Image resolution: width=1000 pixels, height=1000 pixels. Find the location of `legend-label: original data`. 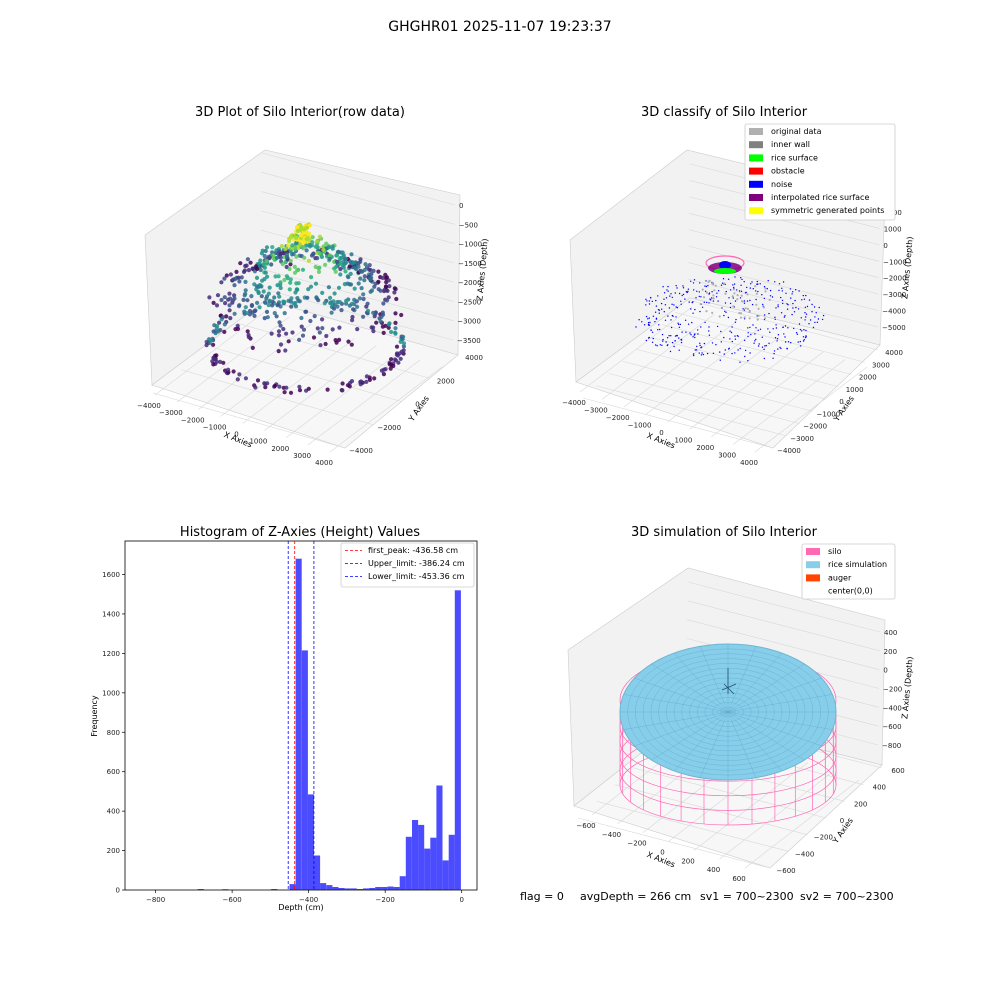

legend-label: original data is located at coordinates (796, 131).